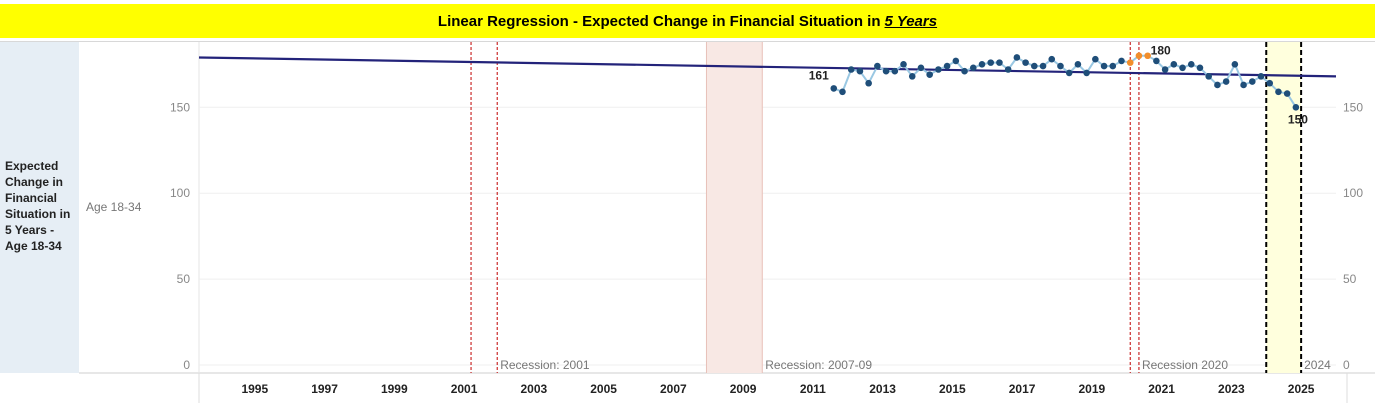  I want to click on y-tick-label-right: 0, so click(1346, 365).